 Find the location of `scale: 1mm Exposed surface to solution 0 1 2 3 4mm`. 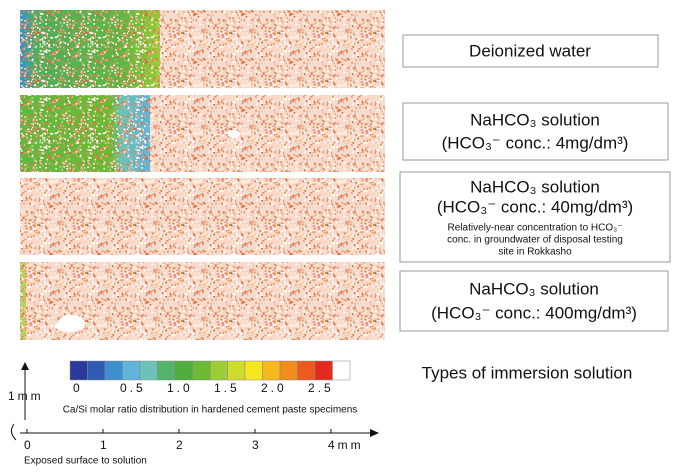

scale: 1mm Exposed surface to solution 0 1 2 3 4mm is located at coordinates (193, 414).